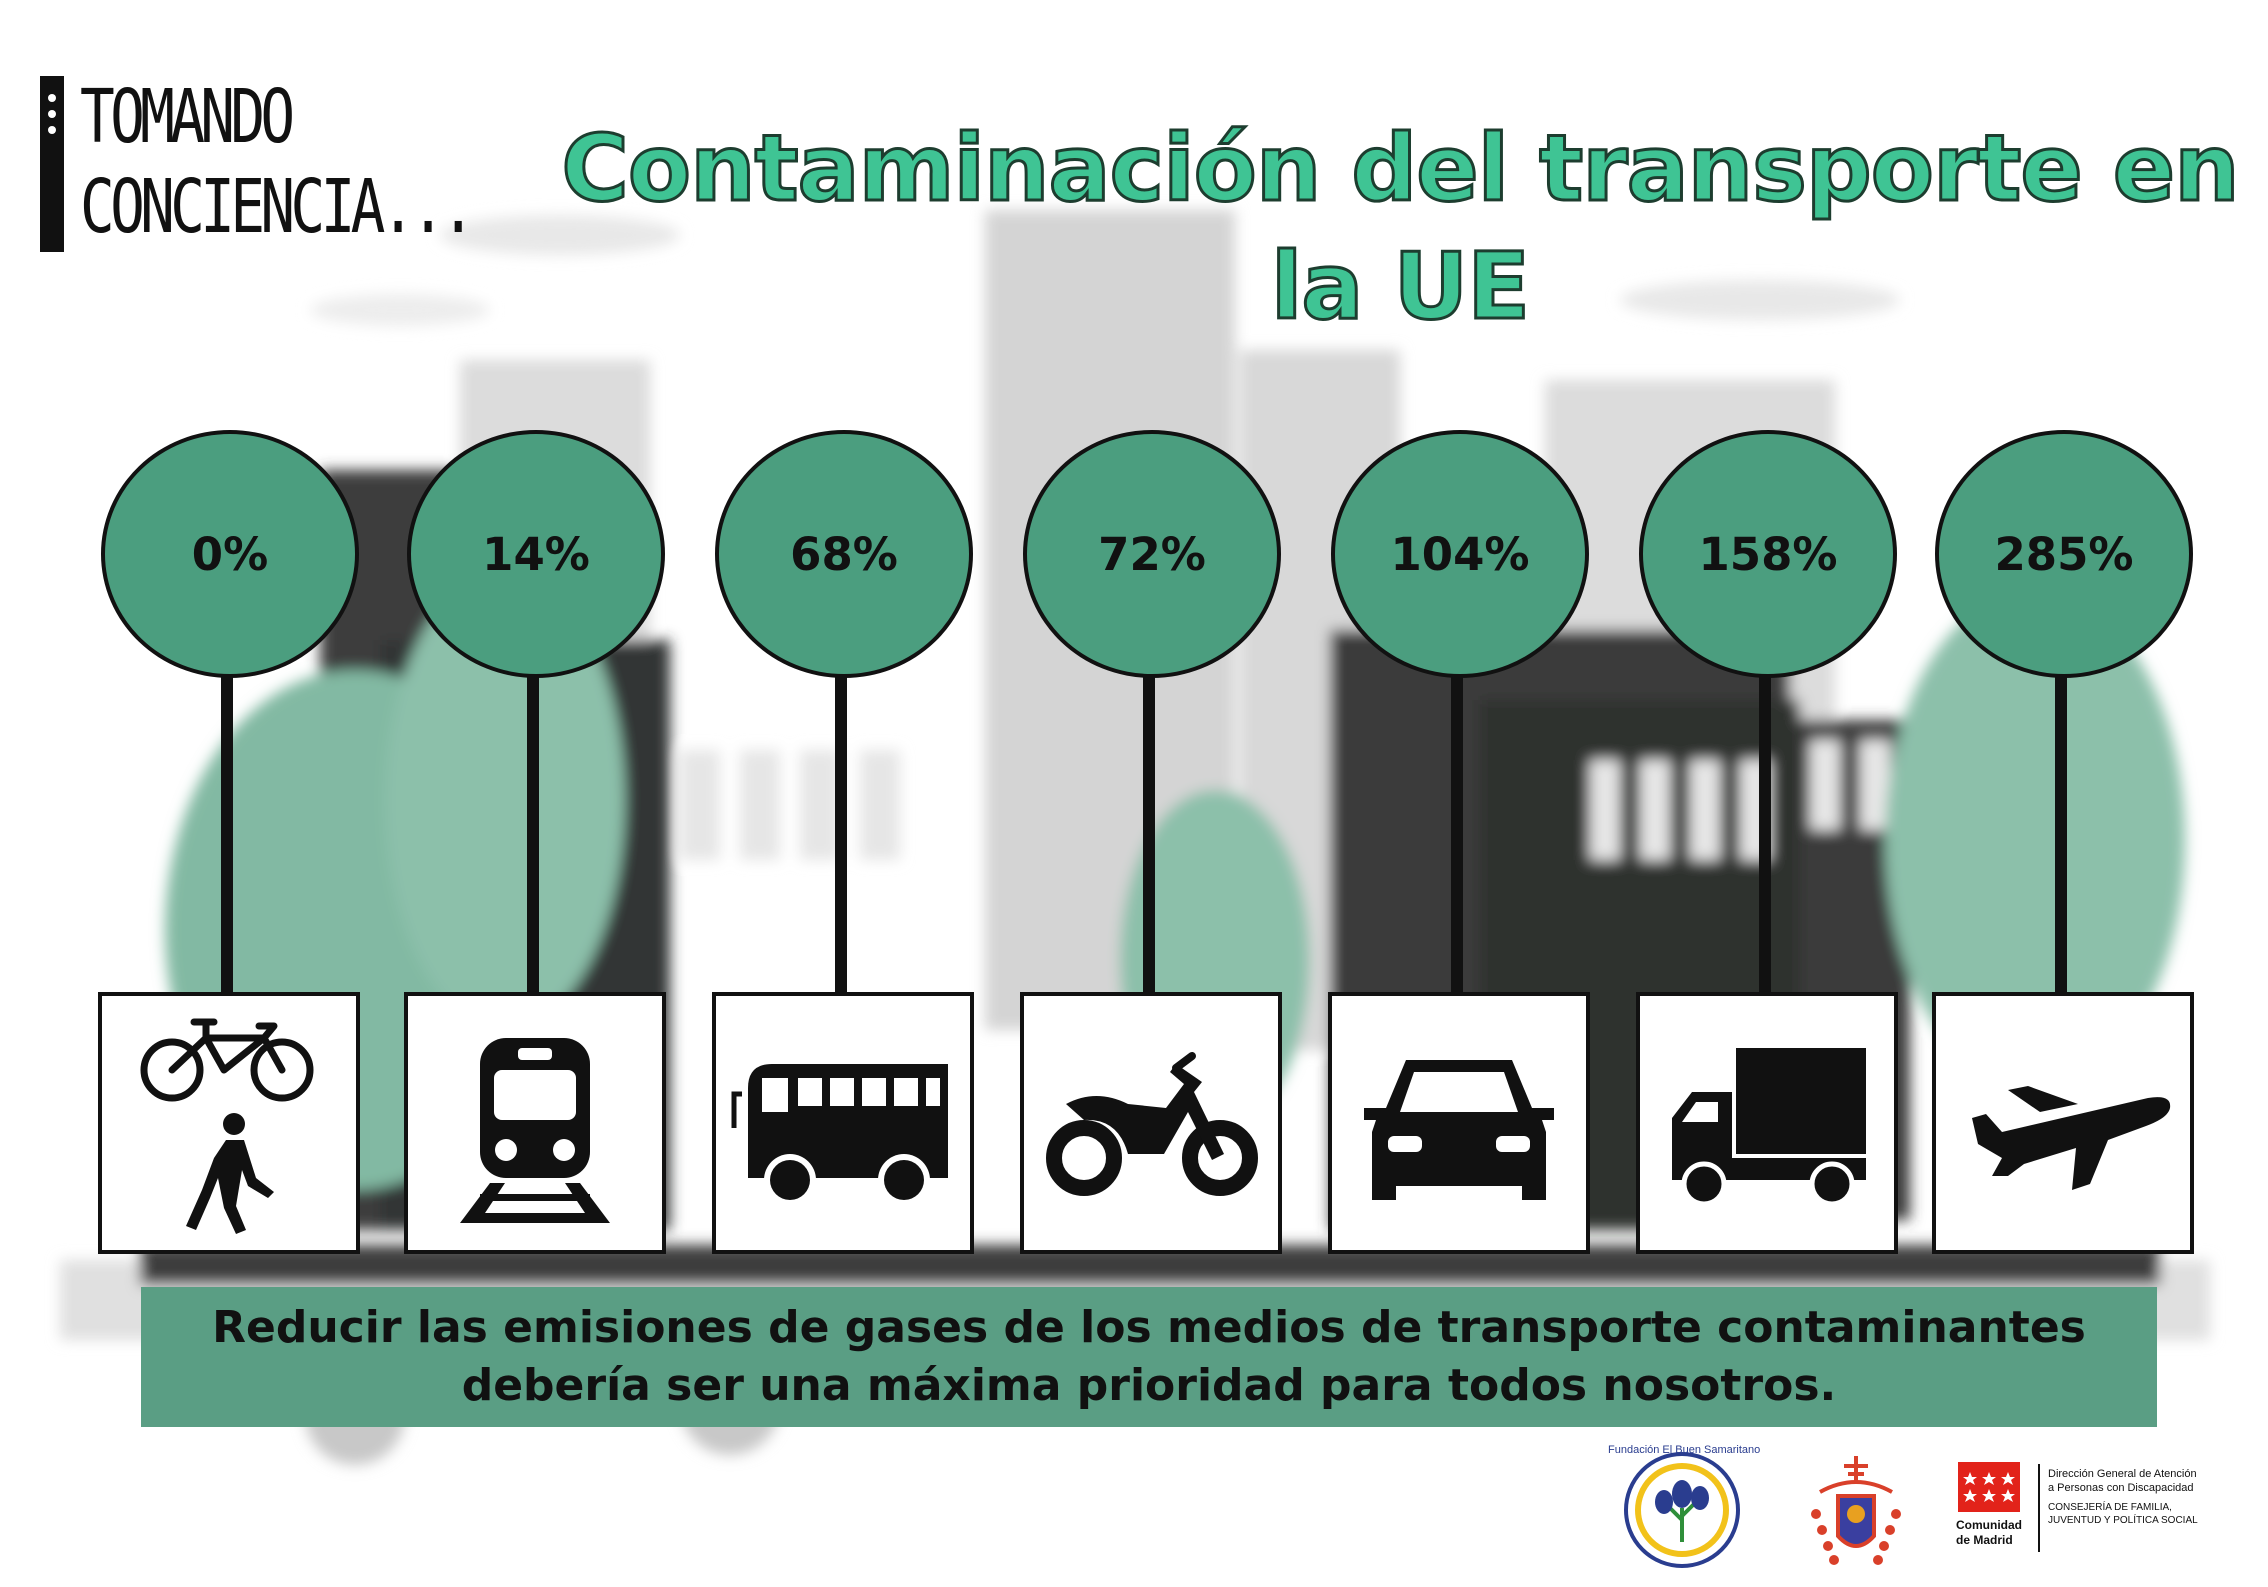 This screenshot has height=1587, width=2268. Describe the element at coordinates (1684, 1450) in the screenshot. I see `foundation-name: Fundación El Buen Samaritano` at that location.